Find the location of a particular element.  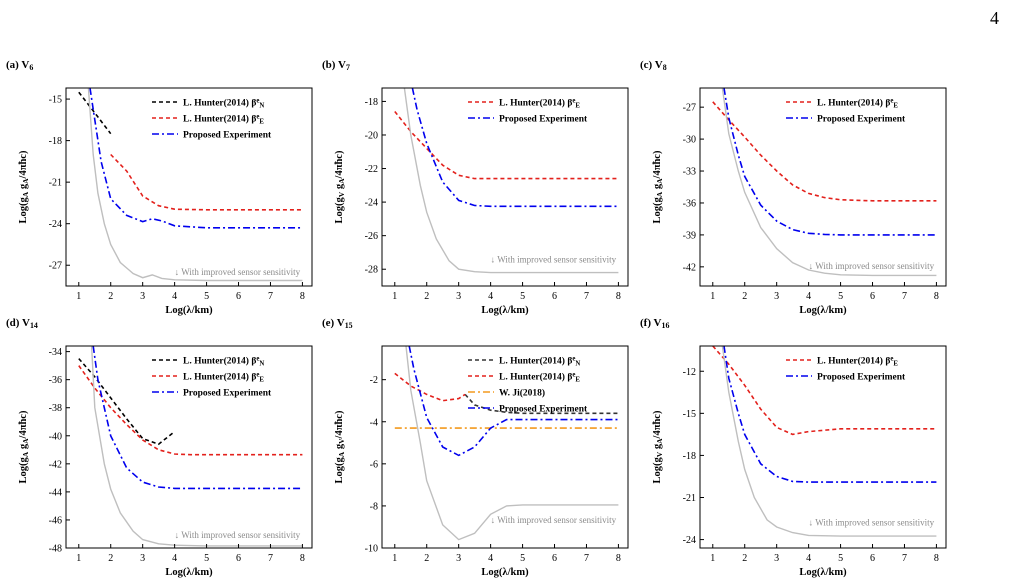

y-tick-label: -21 is located at coordinates (55, 183).